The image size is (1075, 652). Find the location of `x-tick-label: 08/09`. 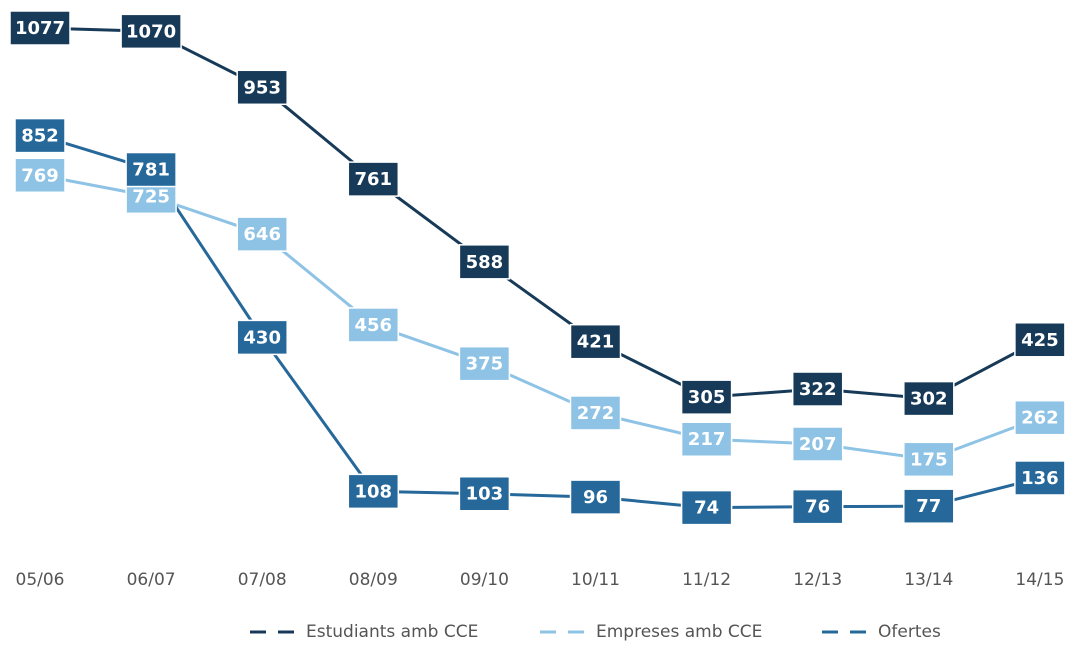

x-tick-label: 08/09 is located at coordinates (373, 580).